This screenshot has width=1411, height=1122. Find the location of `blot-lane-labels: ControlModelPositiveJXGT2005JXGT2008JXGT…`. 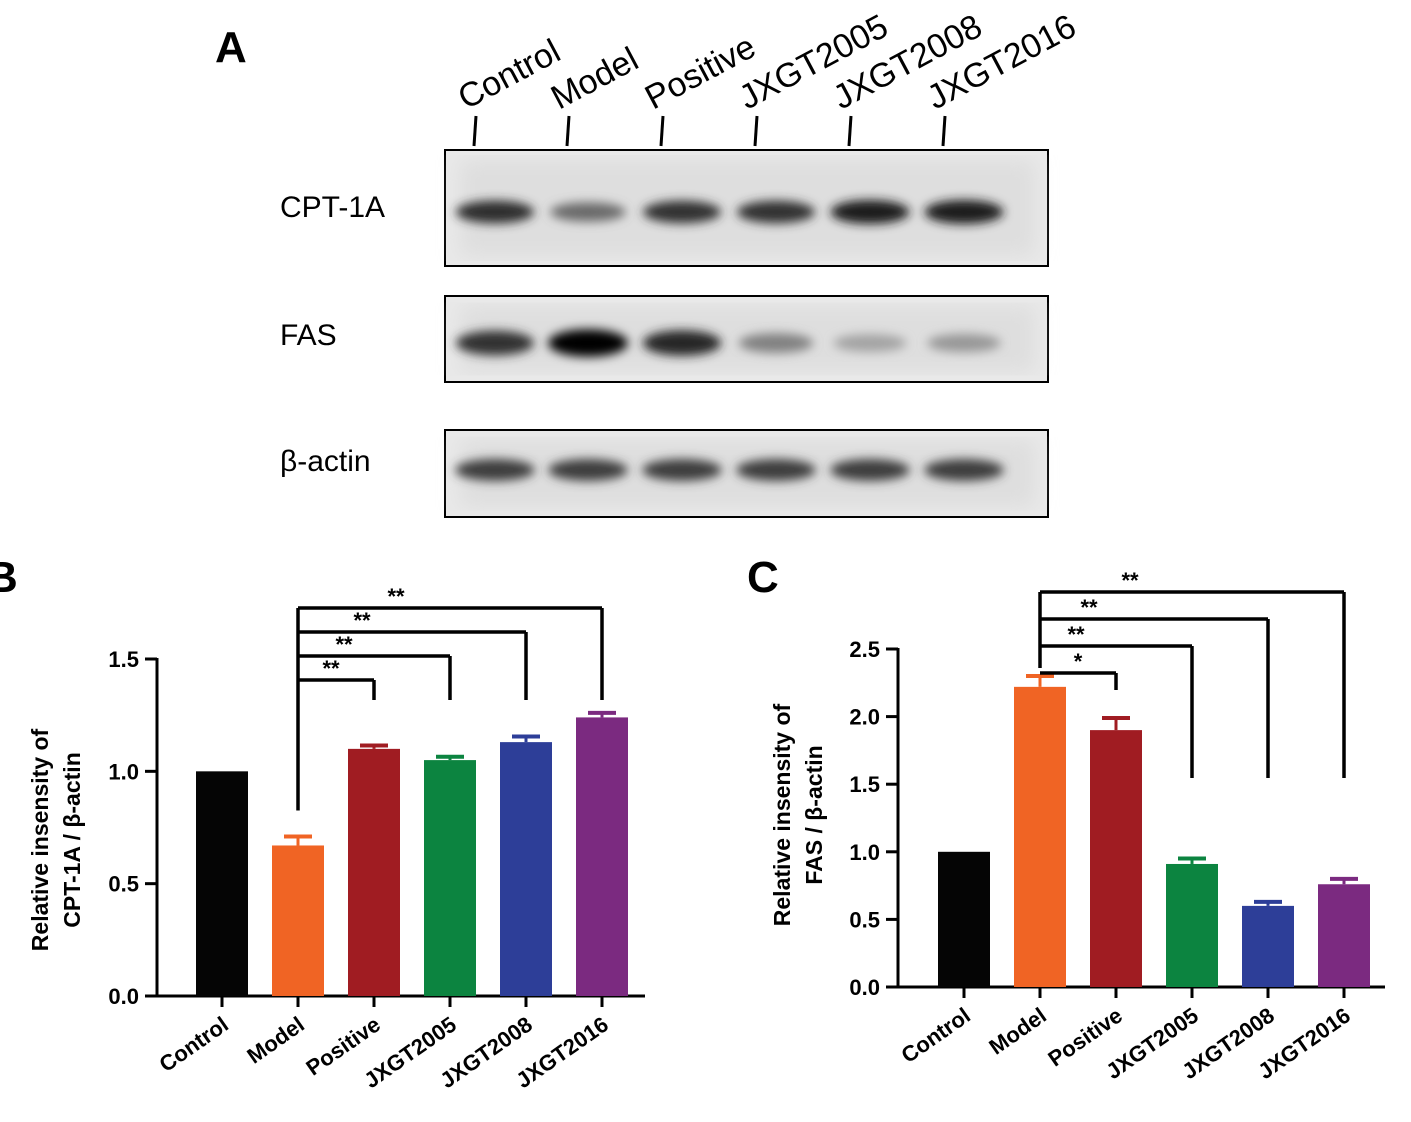

blot-lane-labels: ControlModelPositiveJXGT2005JXGT2008JXGT… is located at coordinates (767, 77).